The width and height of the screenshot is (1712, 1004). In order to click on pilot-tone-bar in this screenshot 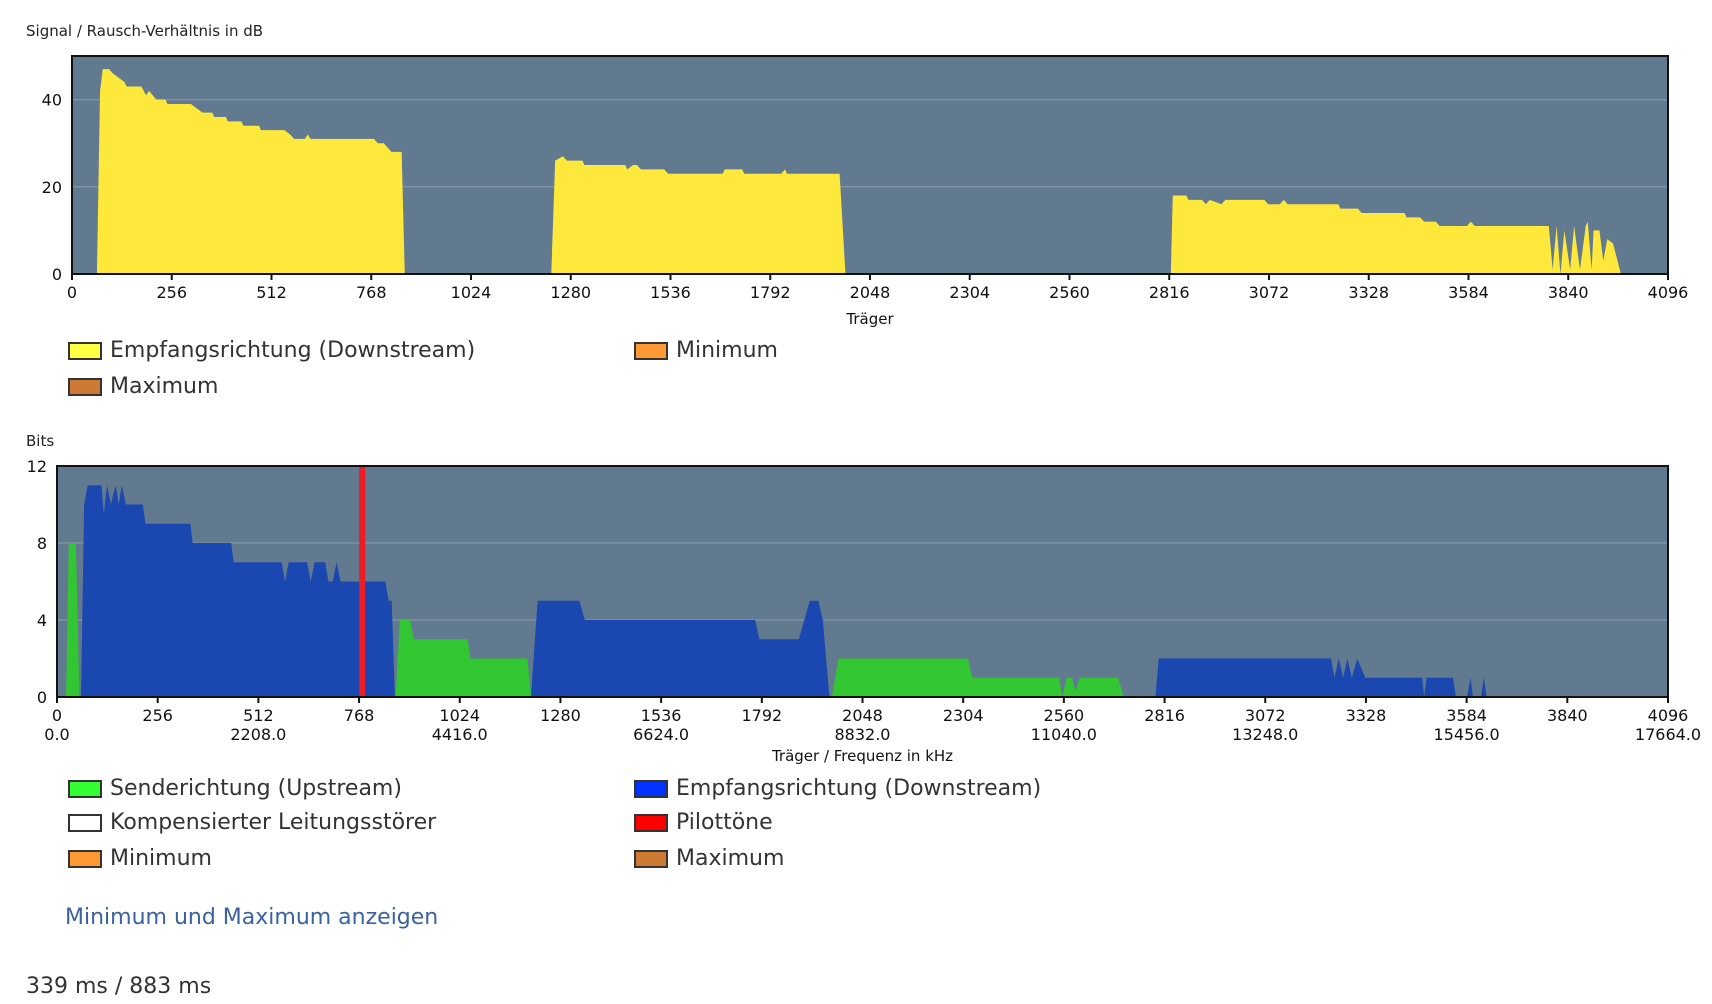, I will do `click(362, 581)`.